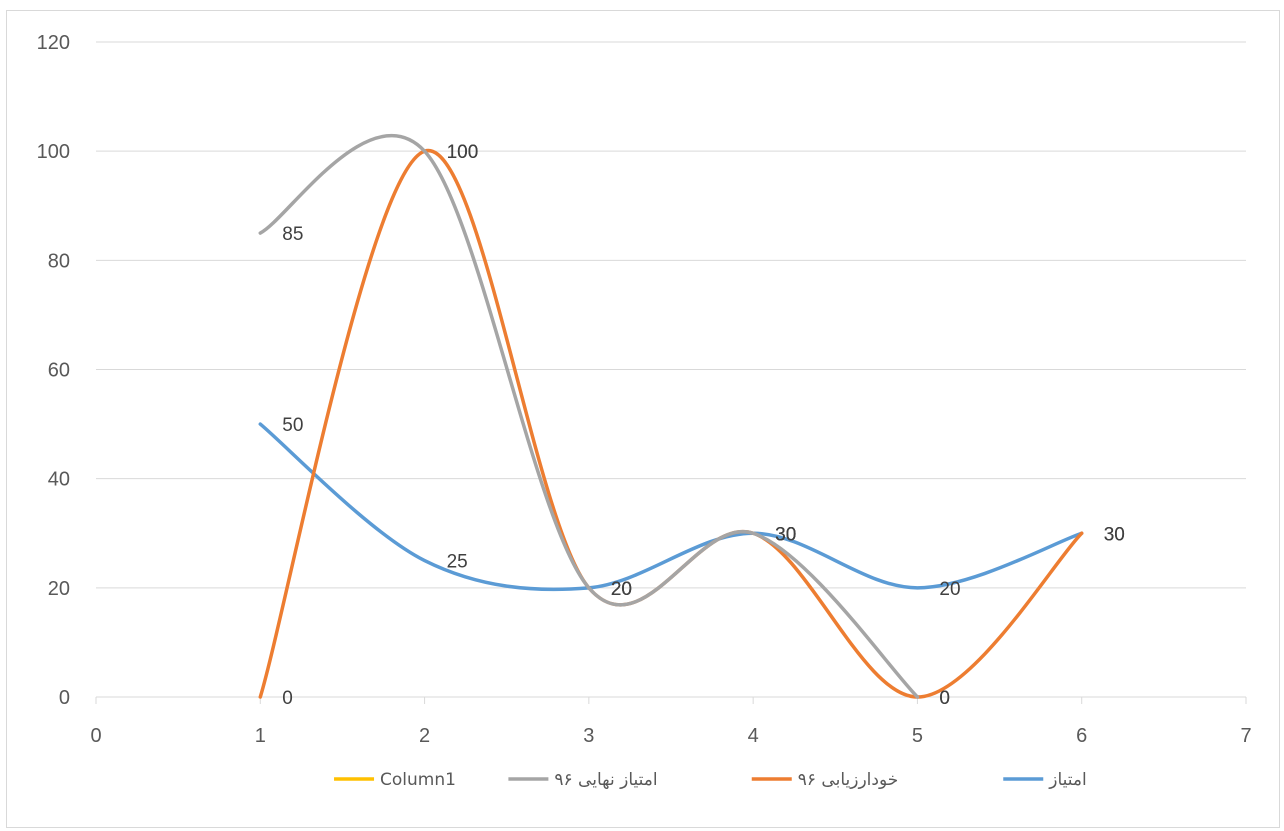 This screenshot has height=831, width=1284. Describe the element at coordinates (753, 736) in the screenshot. I see `x-tick-label: 4` at that location.